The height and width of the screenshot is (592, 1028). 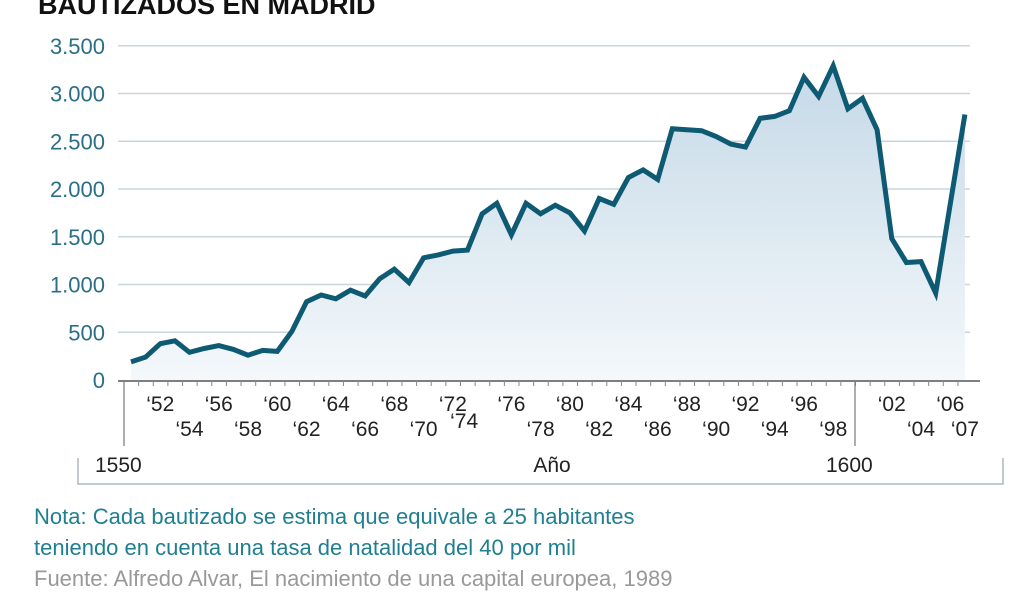 What do you see at coordinates (921, 429) in the screenshot?
I see `x-tick-label: ‘04` at bounding box center [921, 429].